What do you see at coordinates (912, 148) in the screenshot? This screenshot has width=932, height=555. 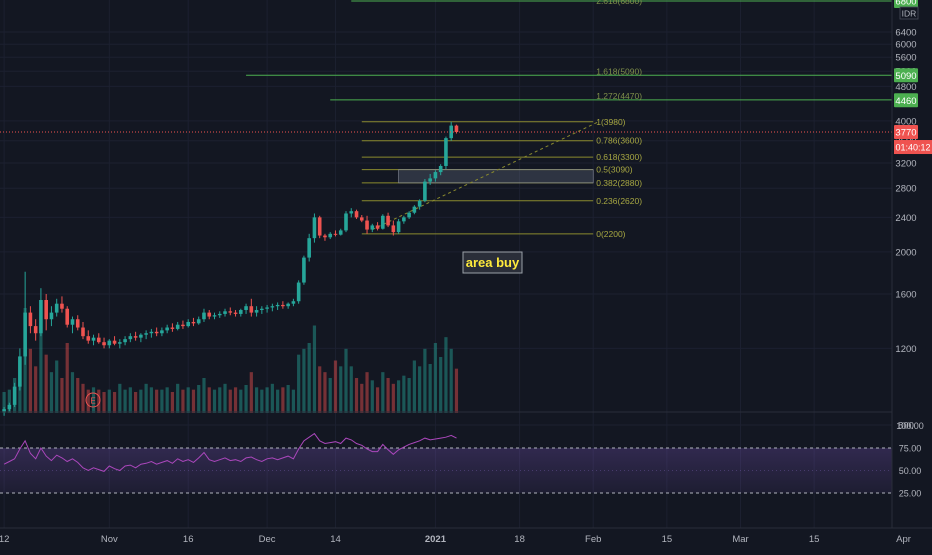 I see `countdown-text: 01:40:12` at bounding box center [912, 148].